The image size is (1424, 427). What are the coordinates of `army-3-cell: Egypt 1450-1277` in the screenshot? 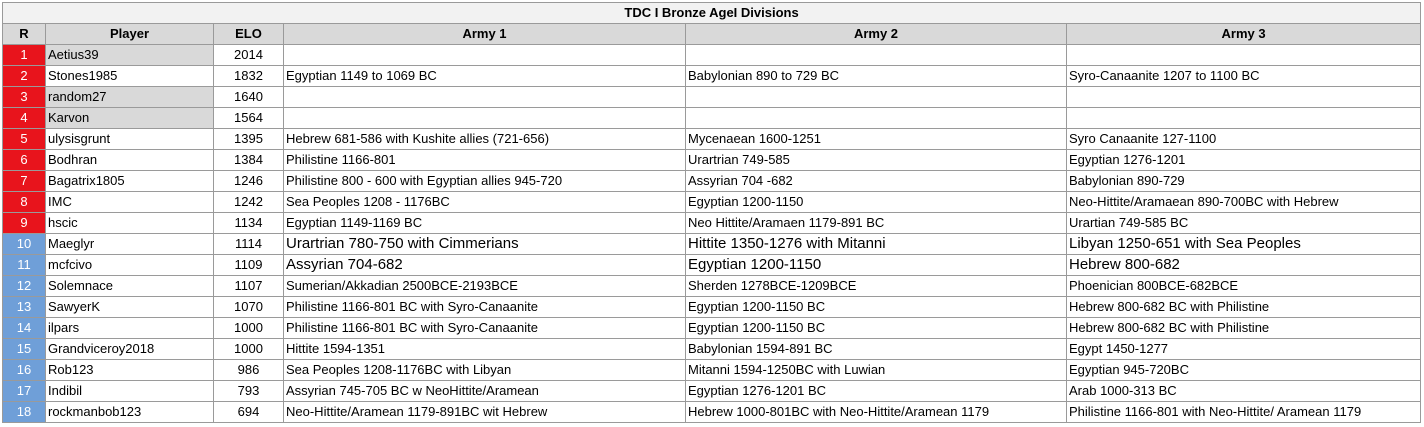 It's located at (1243, 349).